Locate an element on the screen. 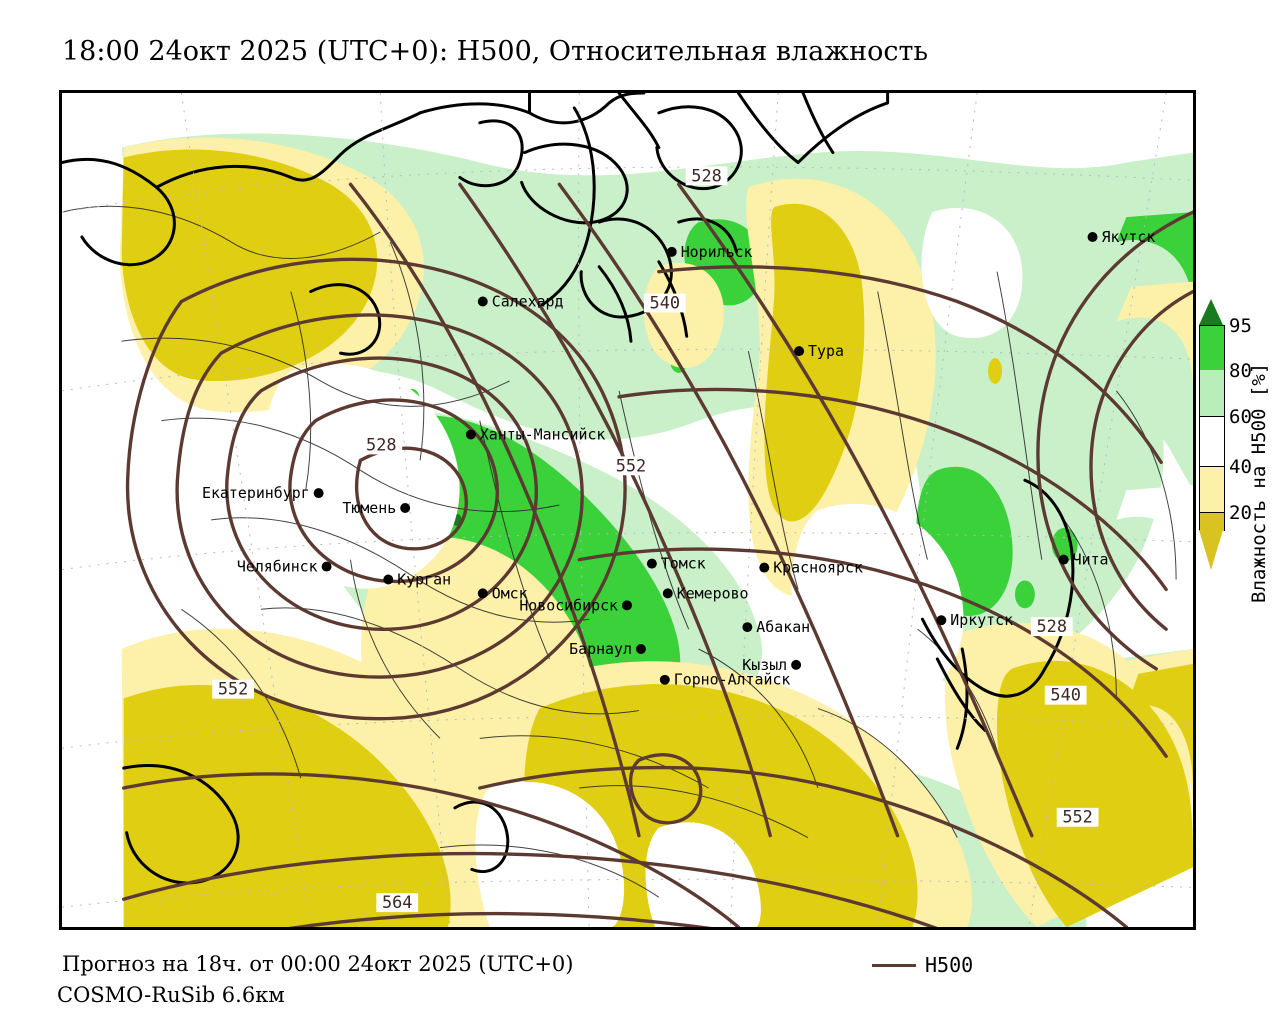  city-label: Красноярск is located at coordinates (818, 568).